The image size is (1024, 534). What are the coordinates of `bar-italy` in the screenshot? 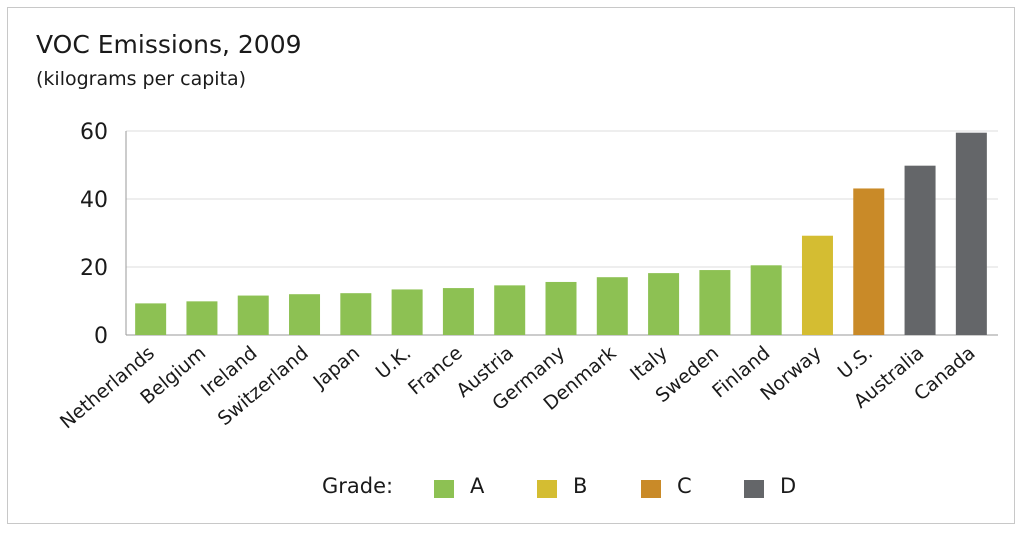 It's located at (664, 304).